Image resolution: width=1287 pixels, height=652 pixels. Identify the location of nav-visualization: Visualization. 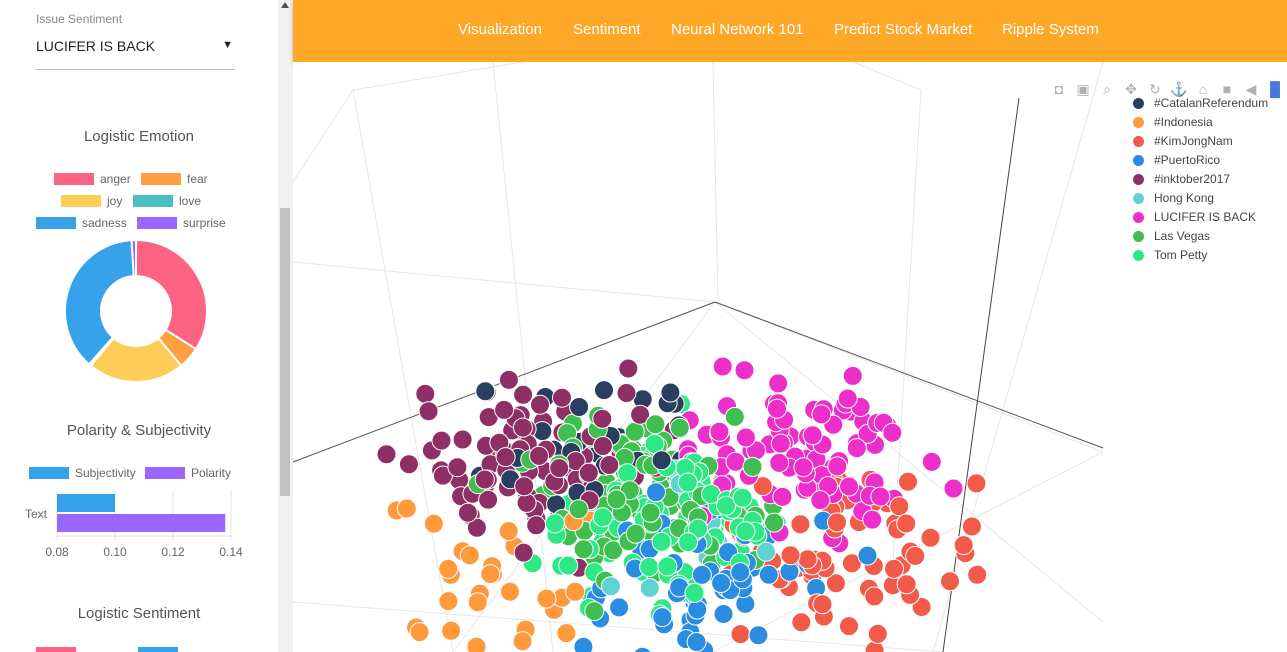
(500, 29).